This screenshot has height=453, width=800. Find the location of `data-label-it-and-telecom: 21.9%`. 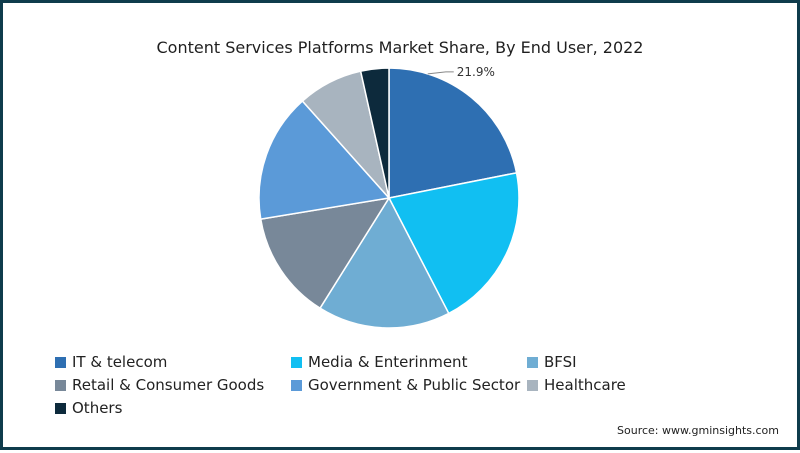

data-label-it-and-telecom: 21.9% is located at coordinates (476, 72).